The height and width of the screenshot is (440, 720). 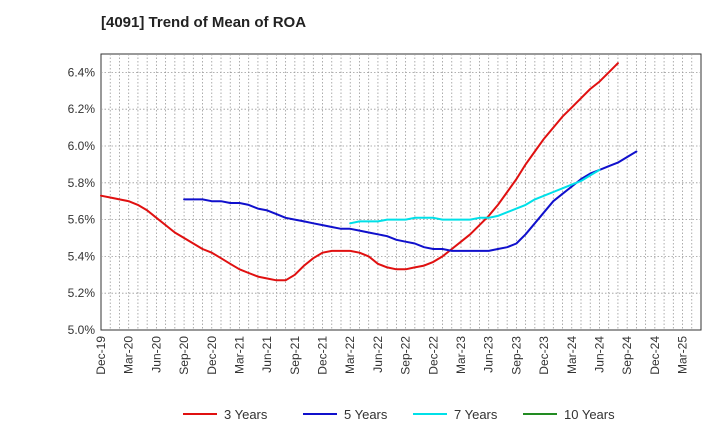 What do you see at coordinates (82, 201) in the screenshot?
I see `y-axis-tick-labels: 5.0% 5.2% 5.4% 5.6% 5.8% 6.0% 6.2% 6.4%` at bounding box center [82, 201].